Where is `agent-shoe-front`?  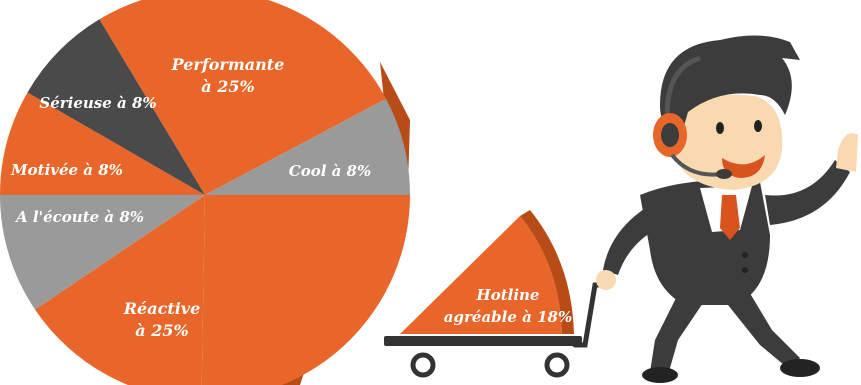 agent-shoe-front is located at coordinates (800, 368).